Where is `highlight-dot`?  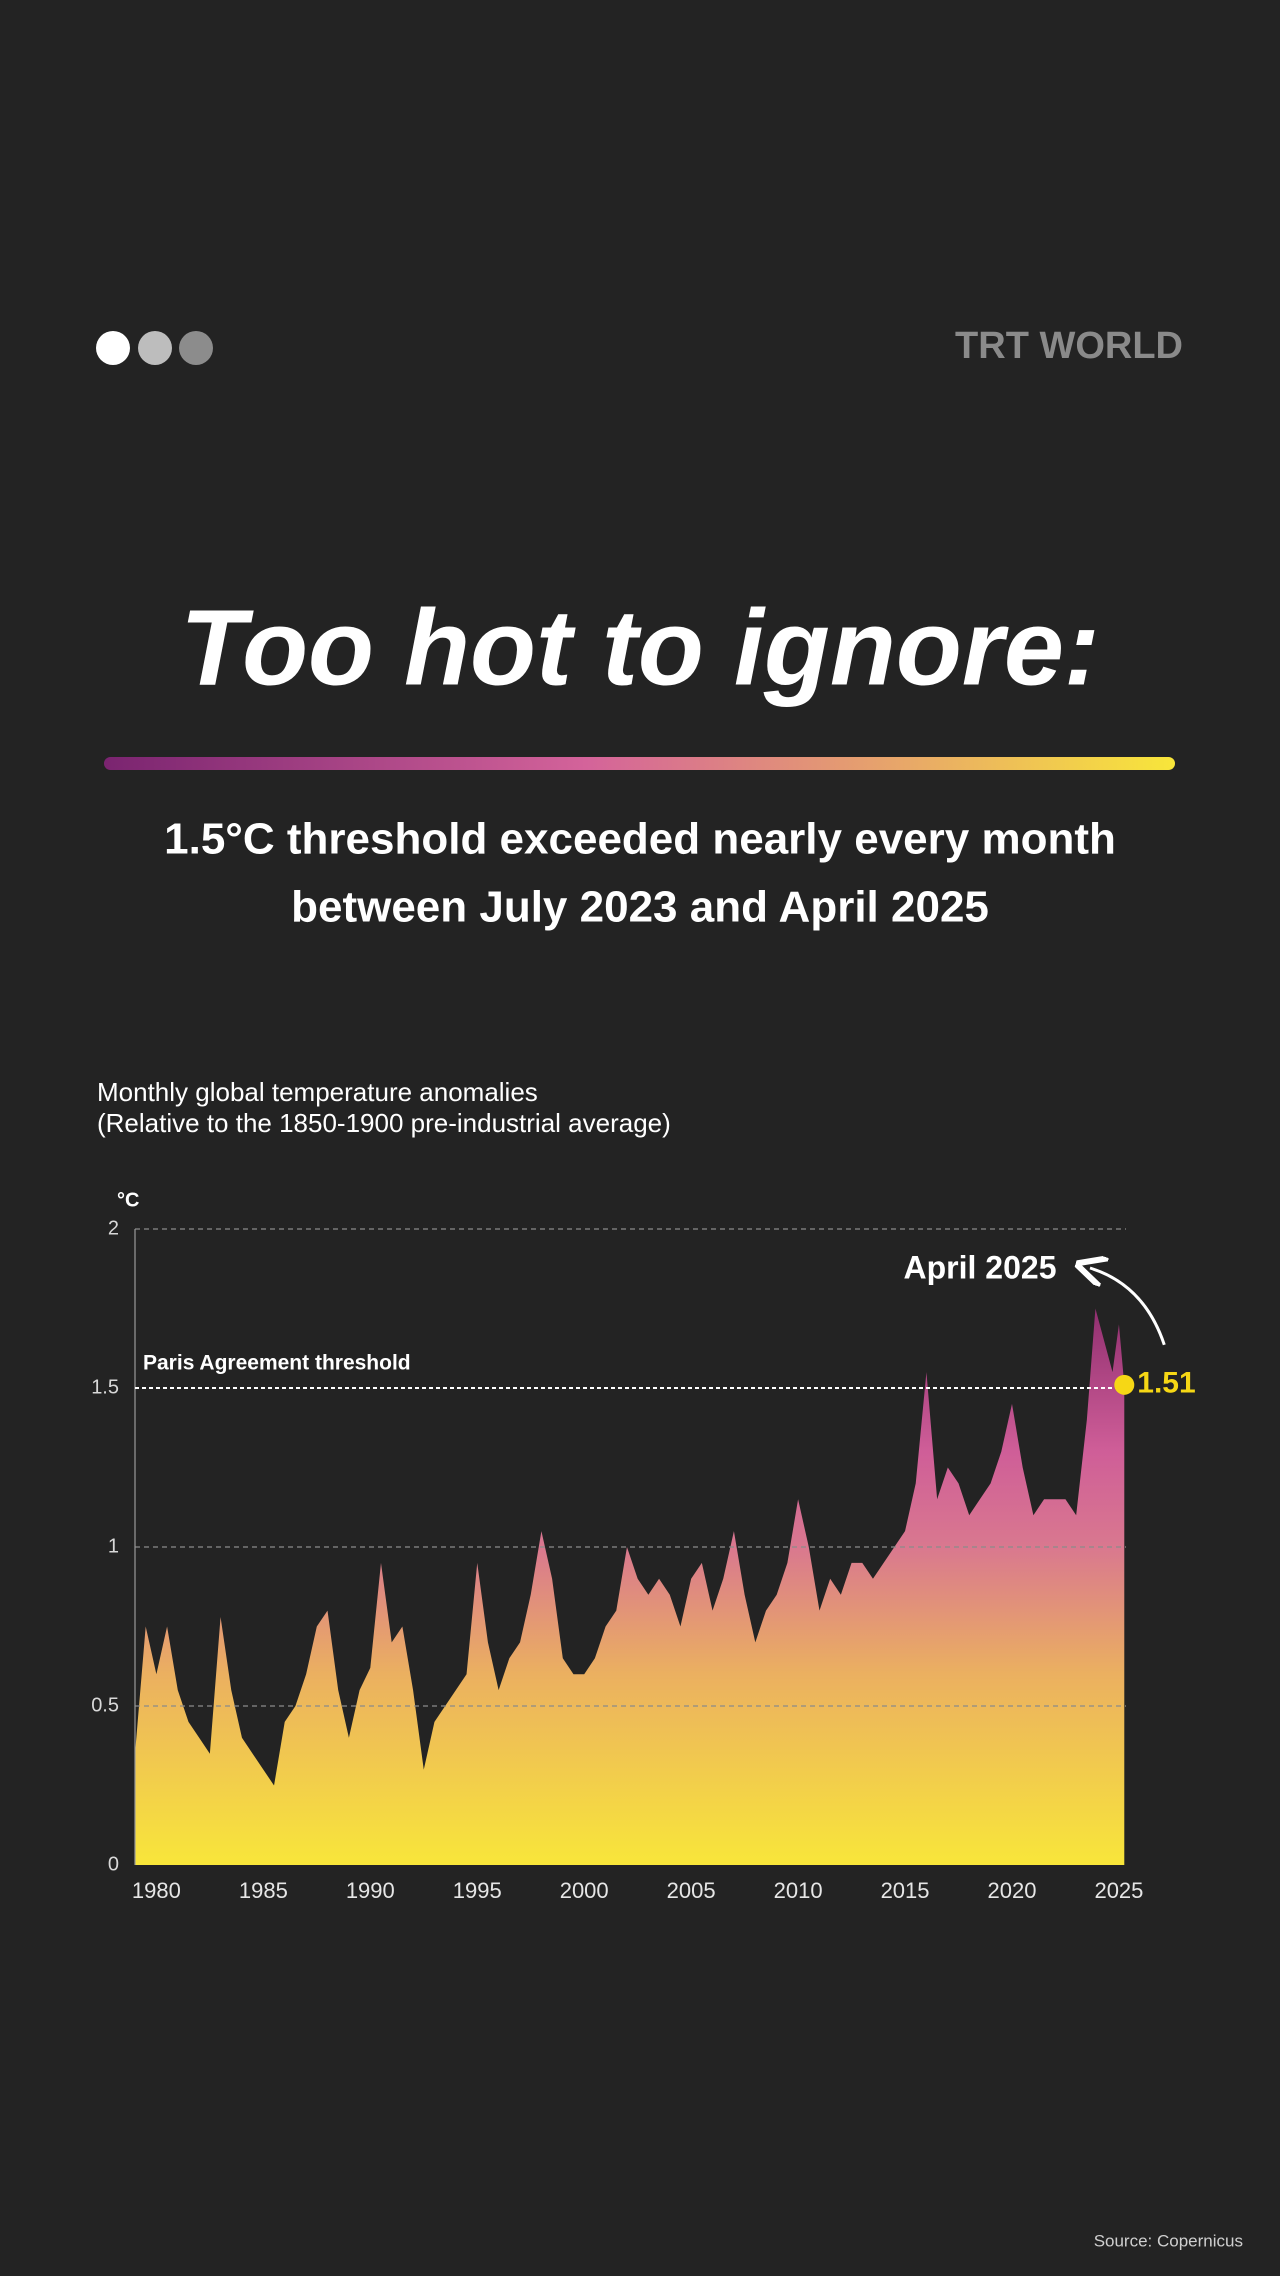 highlight-dot is located at coordinates (1124, 1384).